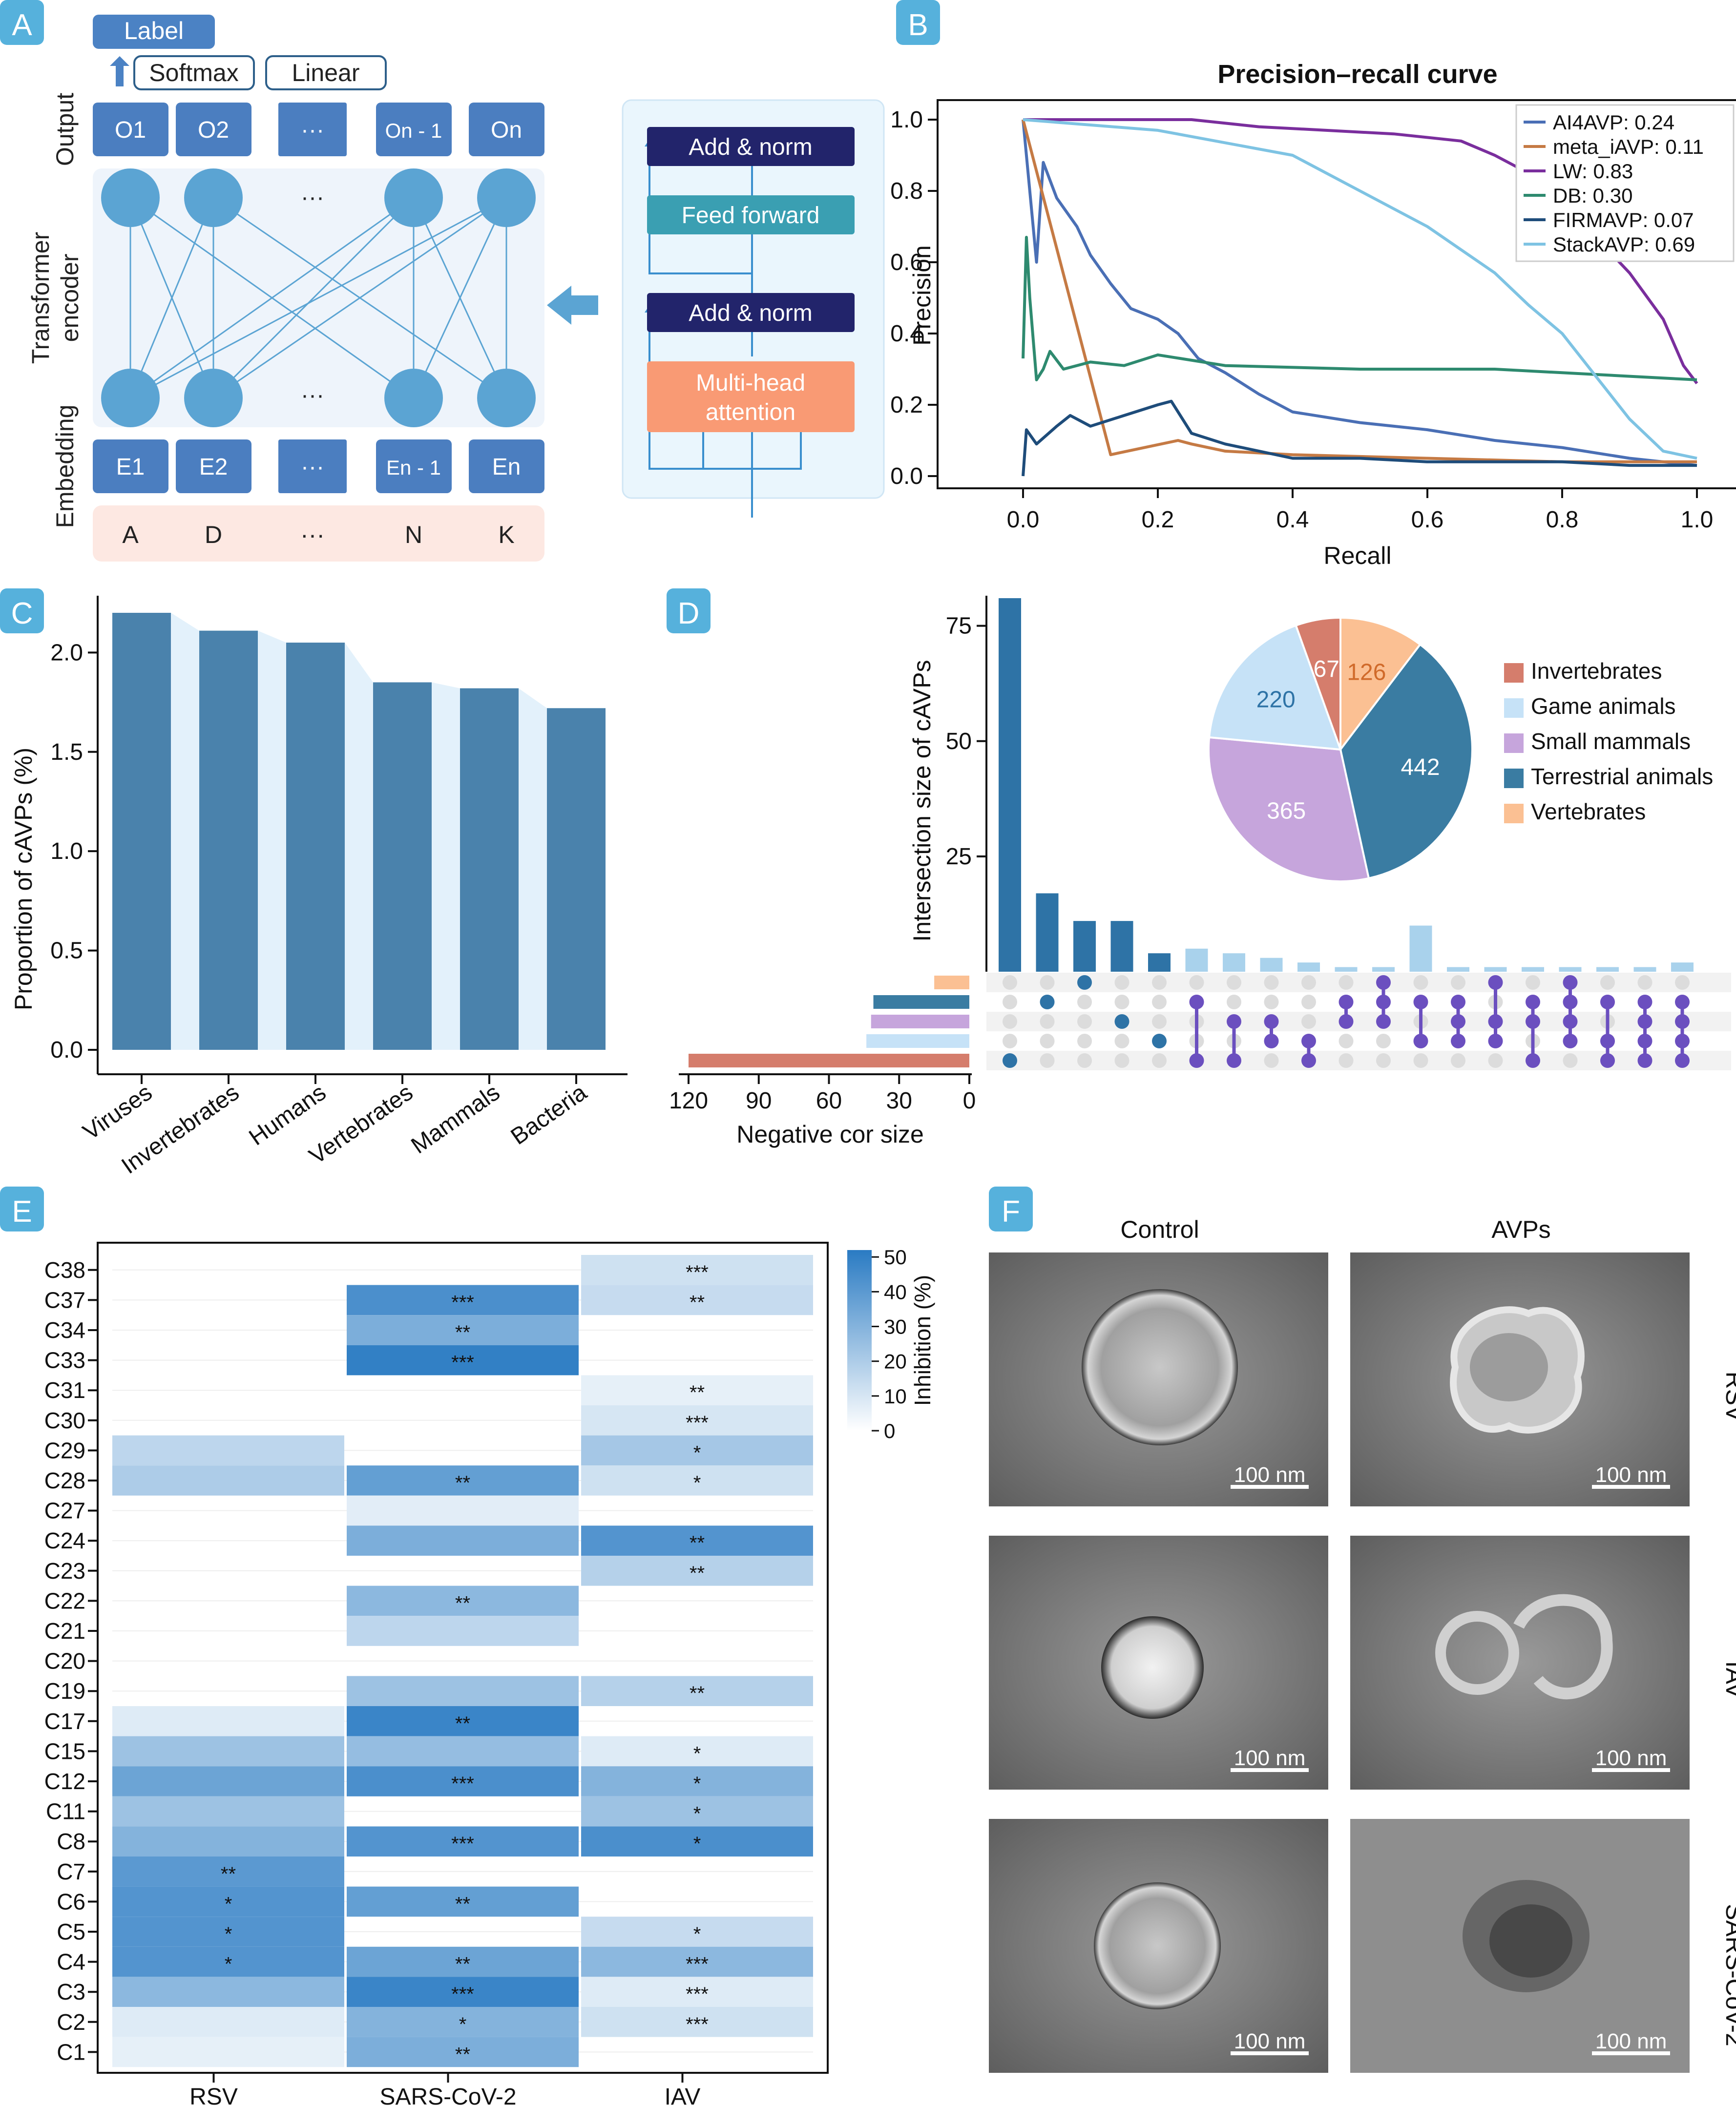 Image resolution: width=1736 pixels, height=2107 pixels. I want to click on f-col-header-control: Control, so click(1159, 1230).